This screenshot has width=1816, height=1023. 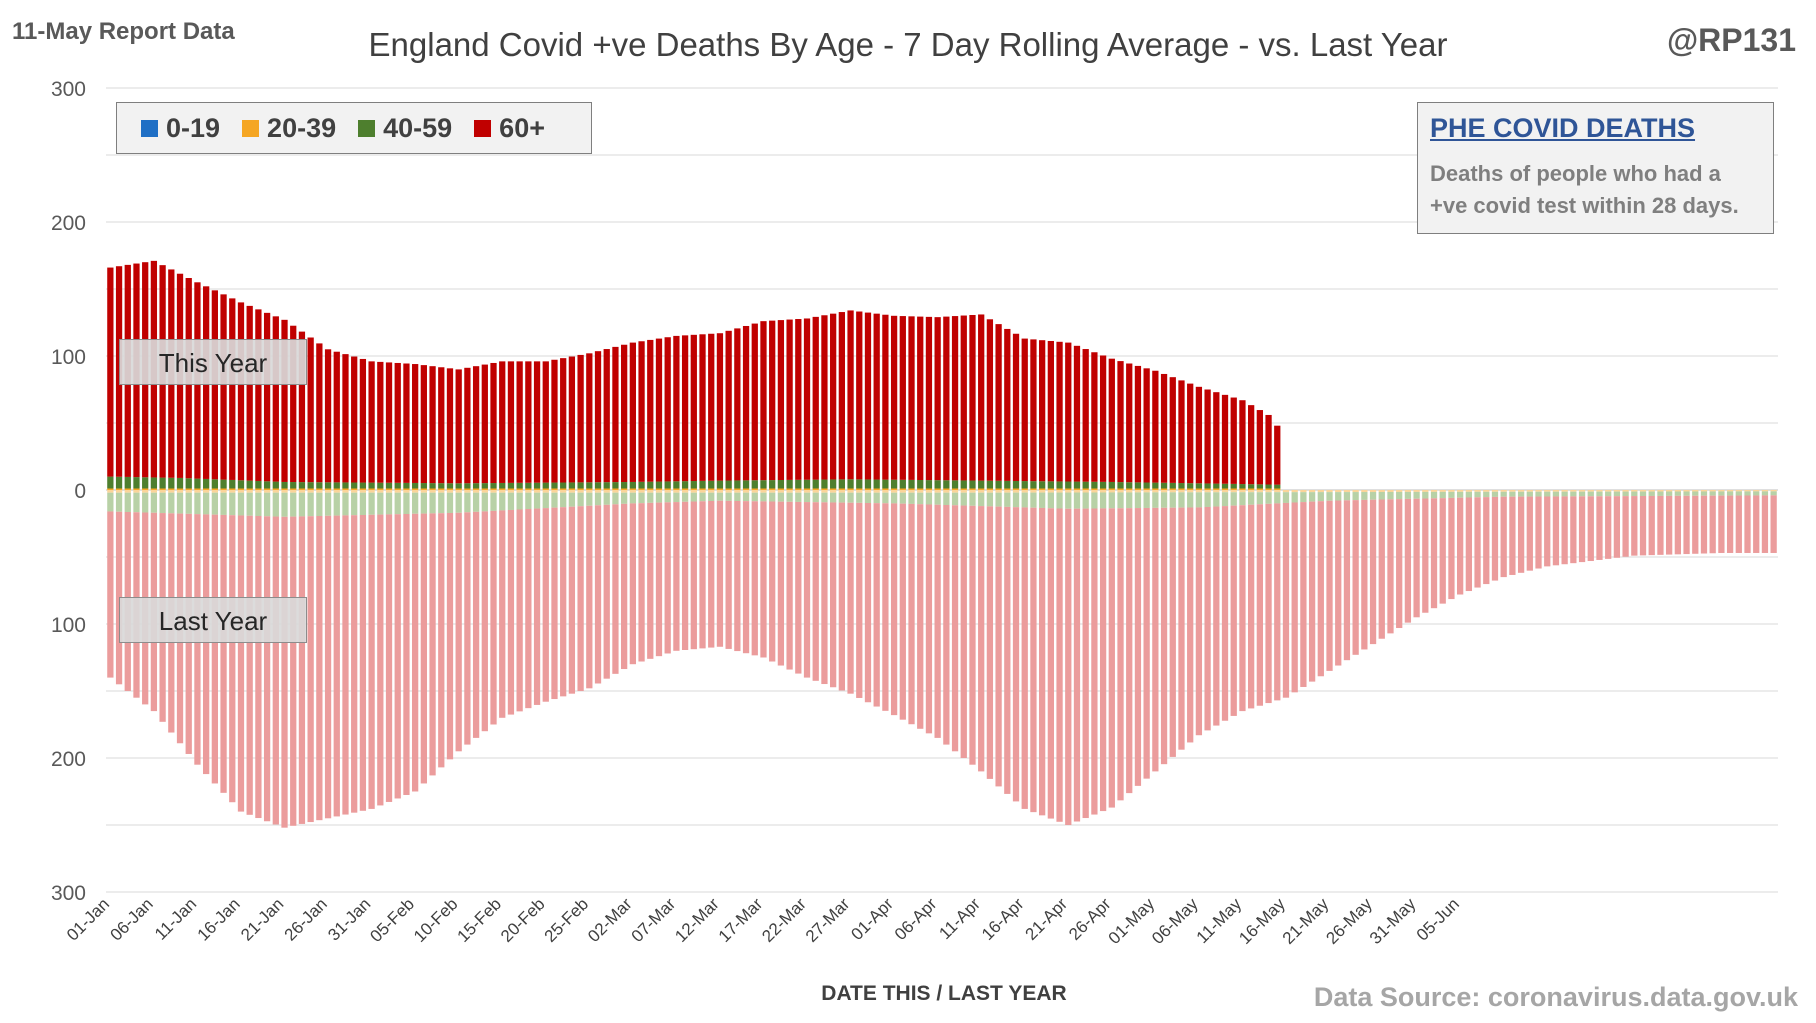 What do you see at coordinates (418, 127) in the screenshot?
I see `legend-label-40-59: 40-59` at bounding box center [418, 127].